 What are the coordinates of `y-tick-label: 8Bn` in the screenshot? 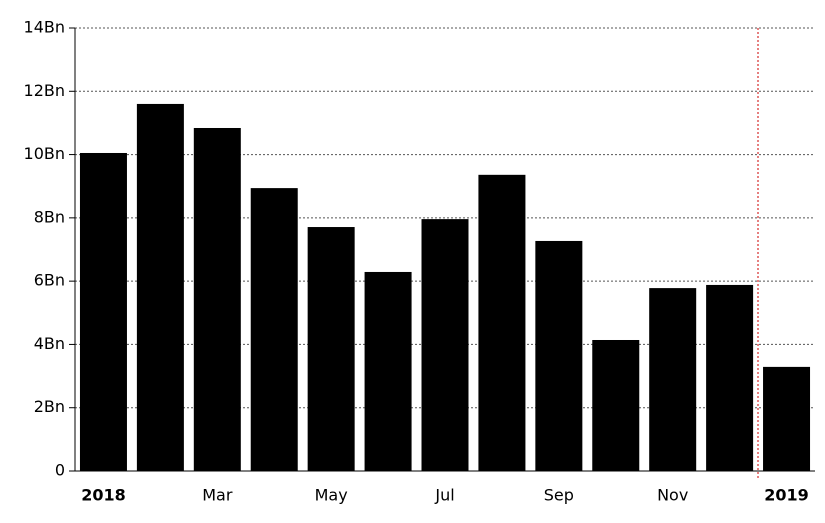 It's located at (49, 216).